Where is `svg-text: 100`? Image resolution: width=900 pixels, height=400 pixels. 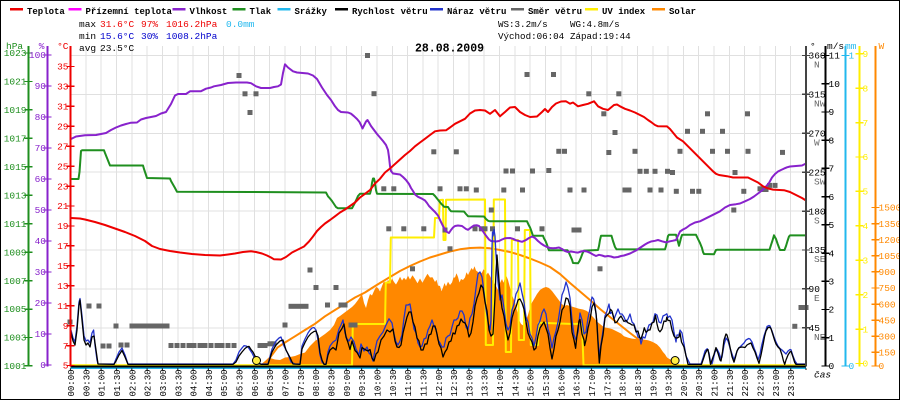
svg-text: 100 is located at coordinates (37, 55).